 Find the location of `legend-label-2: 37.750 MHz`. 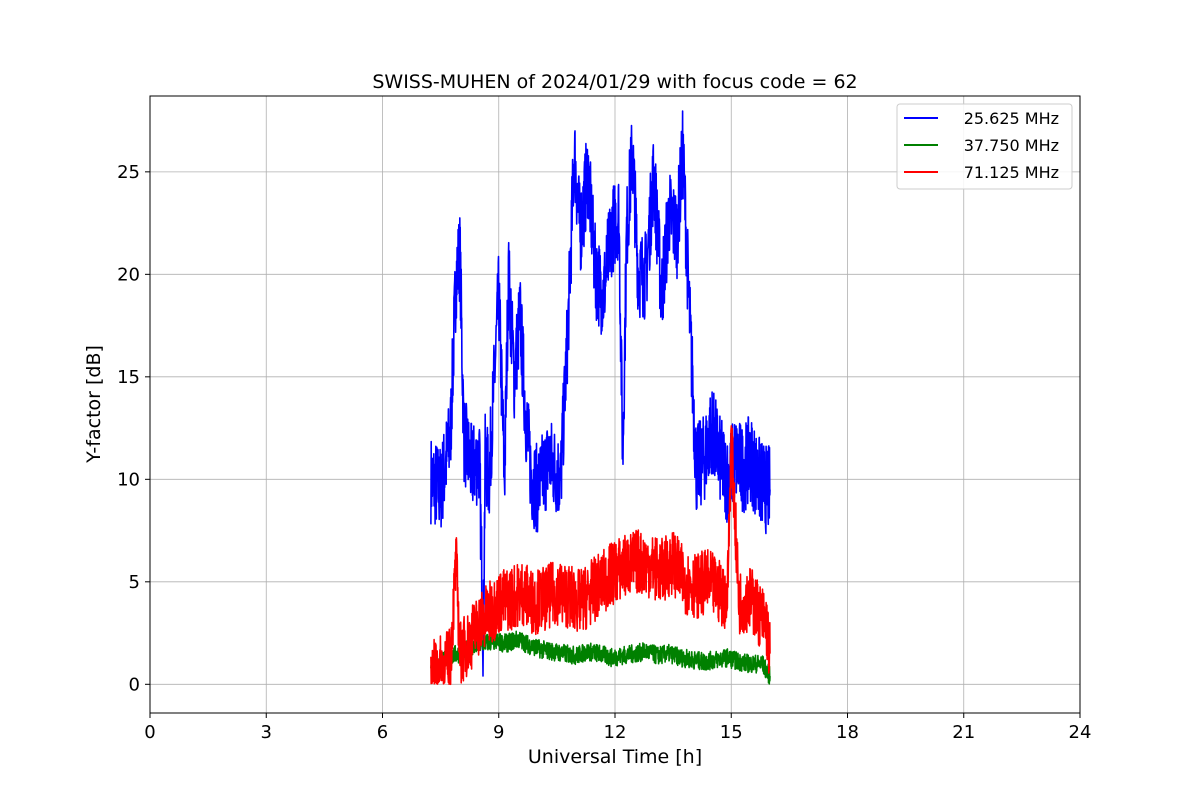

legend-label-2: 37.750 MHz is located at coordinates (1011, 145).